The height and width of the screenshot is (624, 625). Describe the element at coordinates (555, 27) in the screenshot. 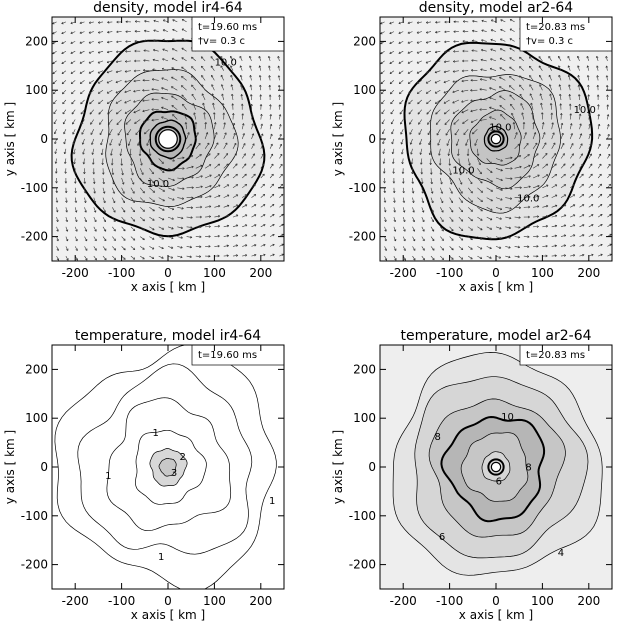

I see `info-line: t=20.83 ms` at that location.